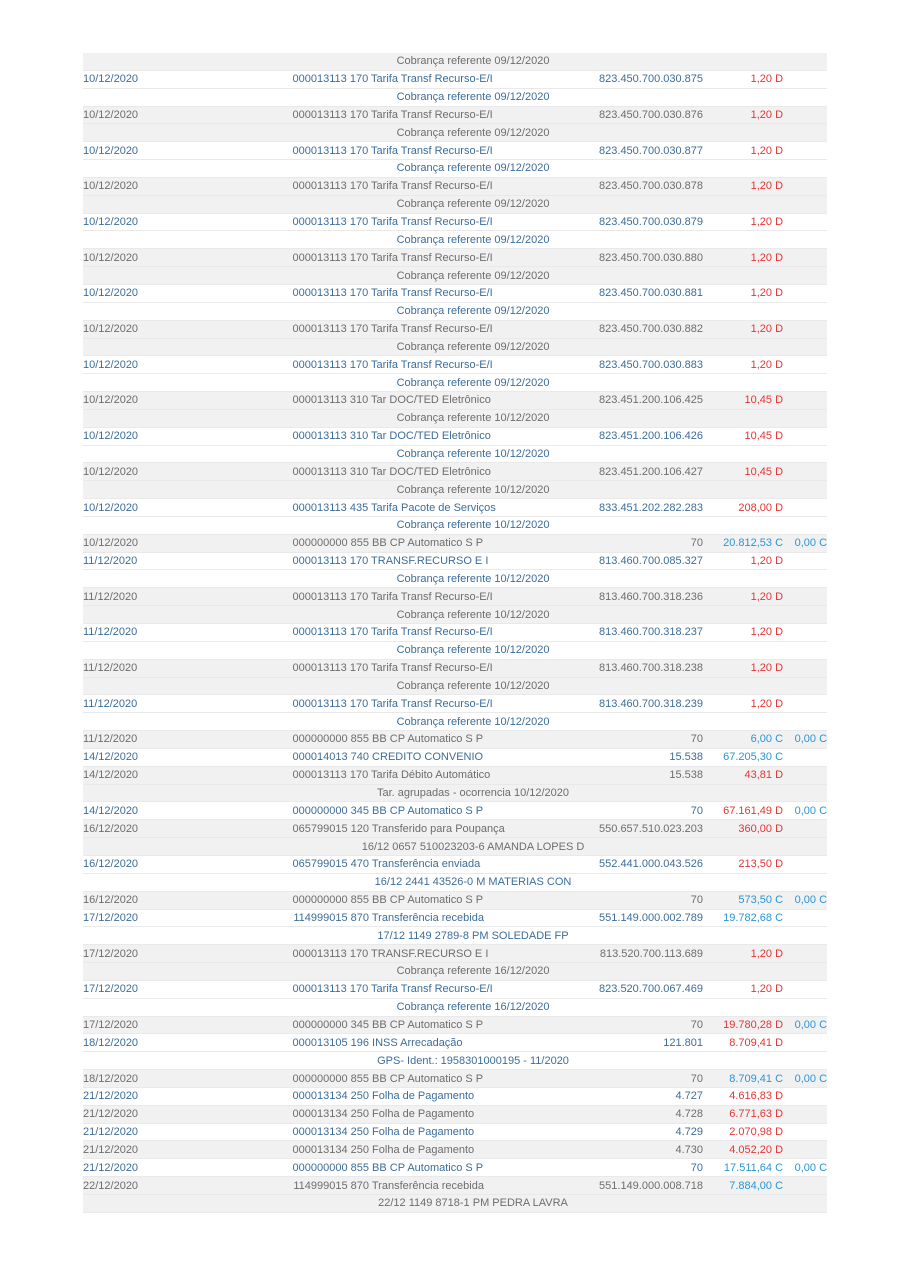 This screenshot has width=900, height=1273. I want to click on transaction-detail-text: 16/12 2441 43526-0 M MATERIAS CON, so click(473, 882).